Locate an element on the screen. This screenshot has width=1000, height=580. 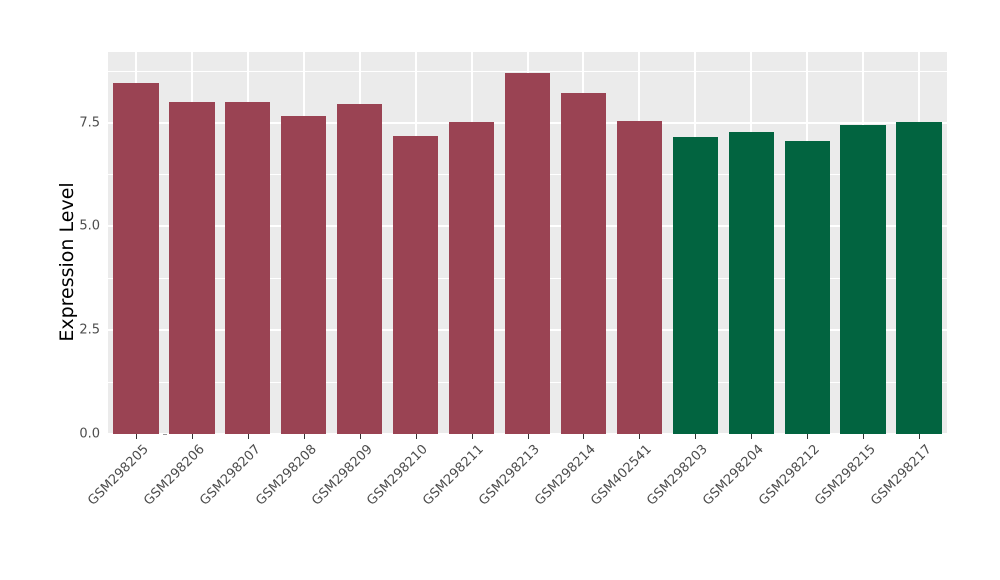
y-axis-tick-label: 0.0 is located at coordinates (89, 434).